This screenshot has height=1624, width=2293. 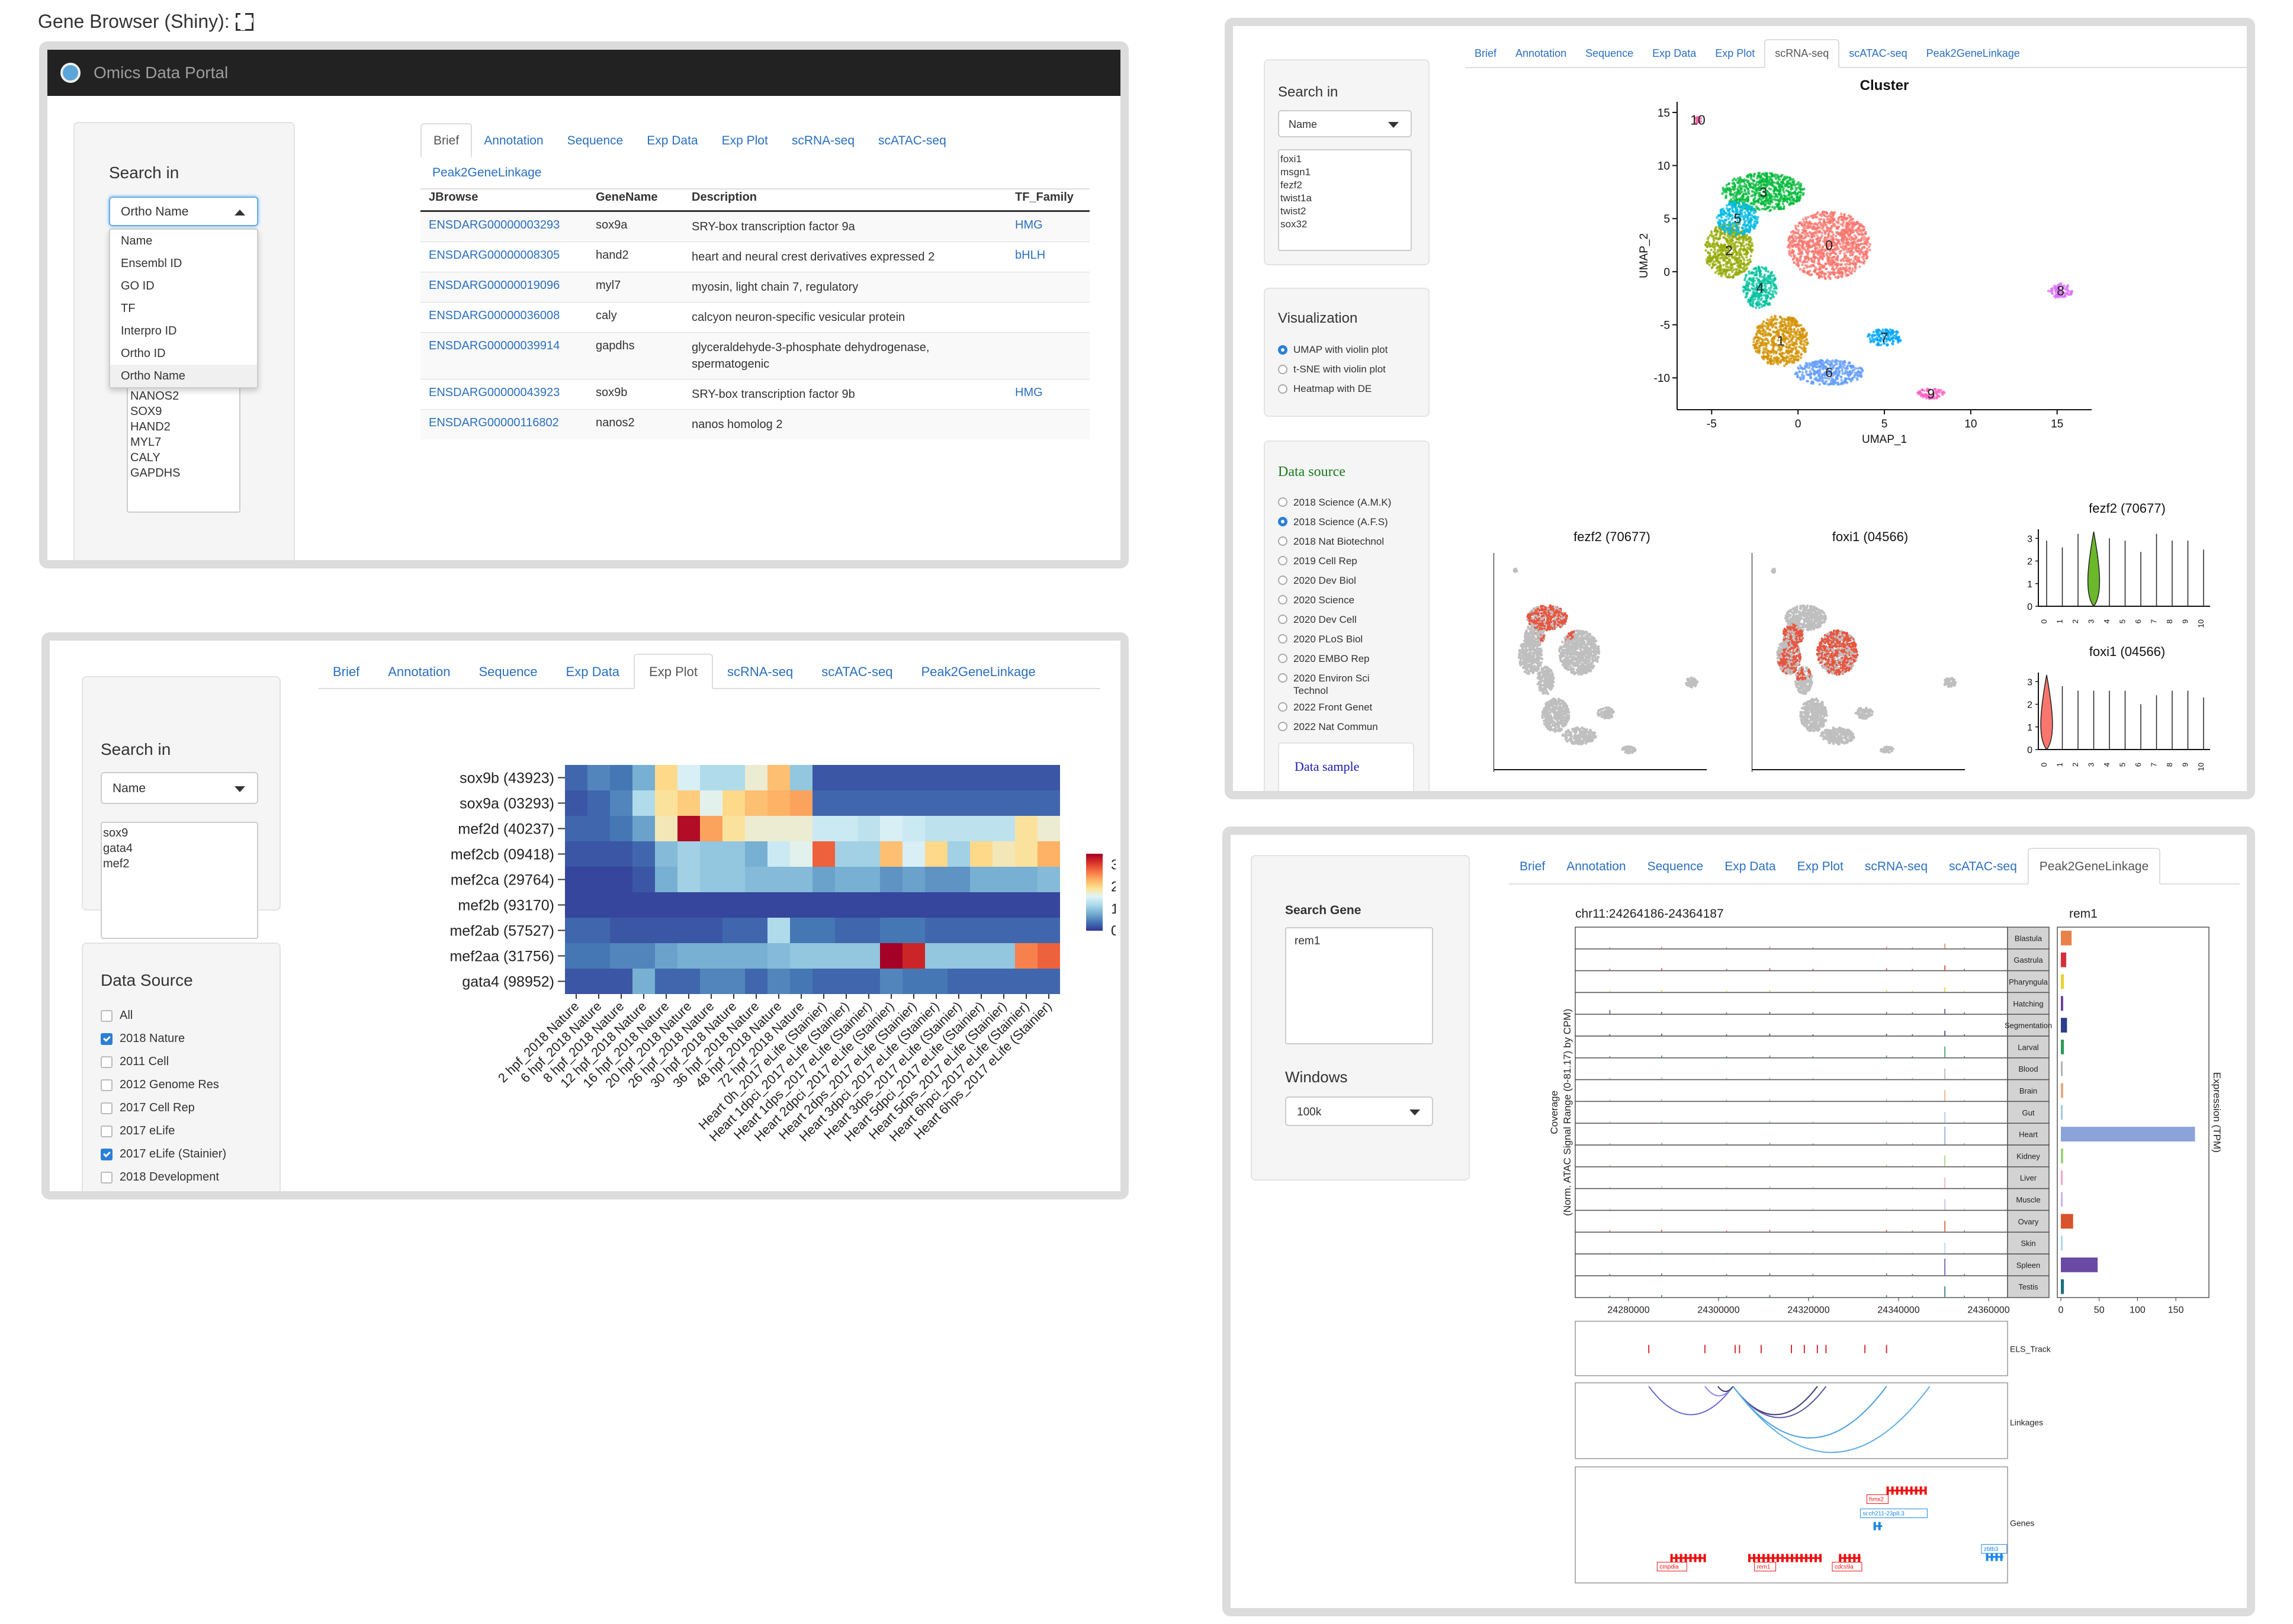 What do you see at coordinates (494, 224) in the screenshot?
I see `jbrowse-link: ENSDARG00000003293` at bounding box center [494, 224].